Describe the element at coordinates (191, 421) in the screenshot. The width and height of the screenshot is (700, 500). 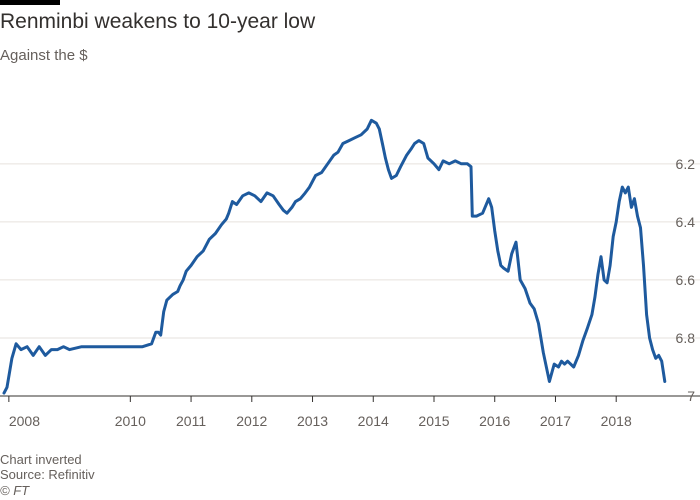
I see `x-tick-label: 2011` at that location.